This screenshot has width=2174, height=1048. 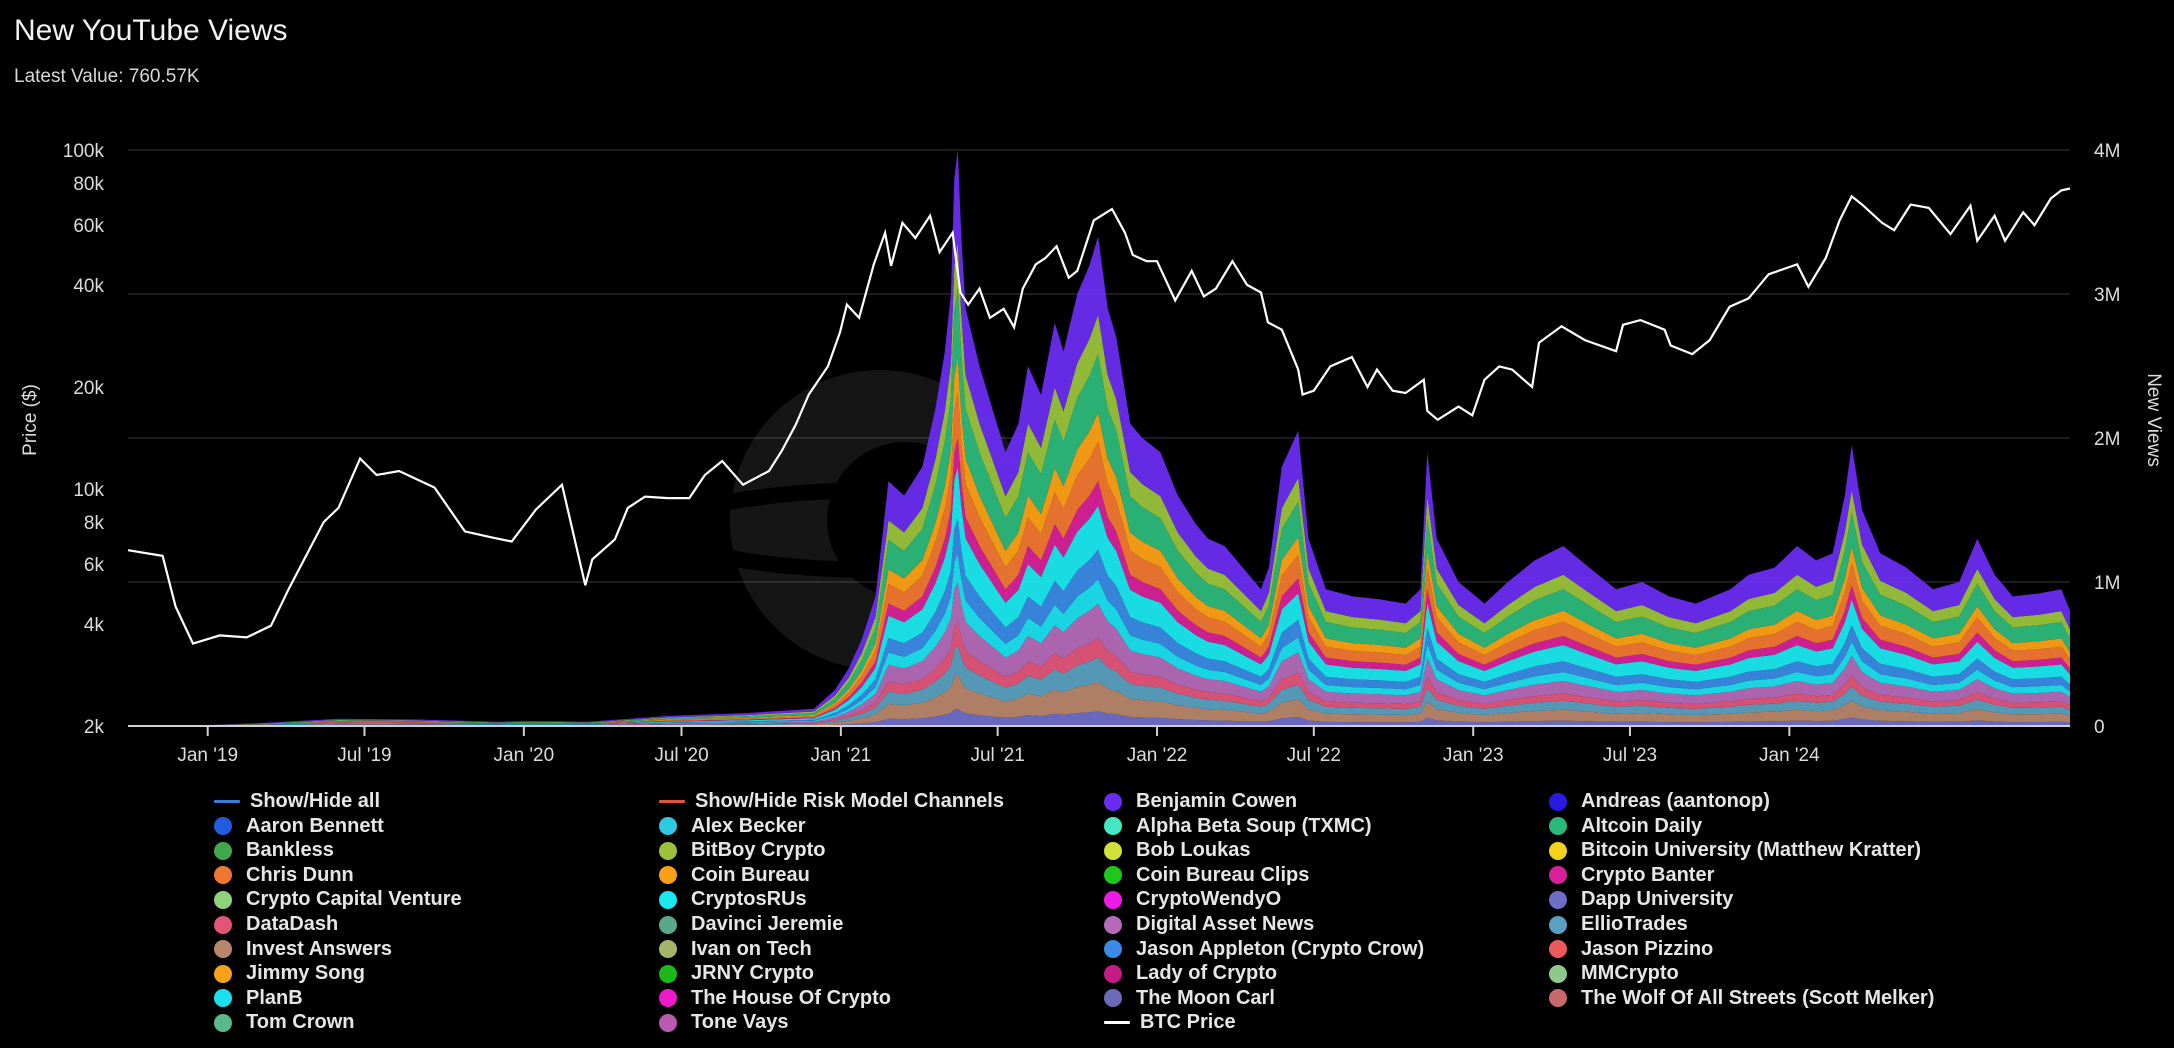 I want to click on legend-item: BitBoy Crypto, so click(x=742, y=850).